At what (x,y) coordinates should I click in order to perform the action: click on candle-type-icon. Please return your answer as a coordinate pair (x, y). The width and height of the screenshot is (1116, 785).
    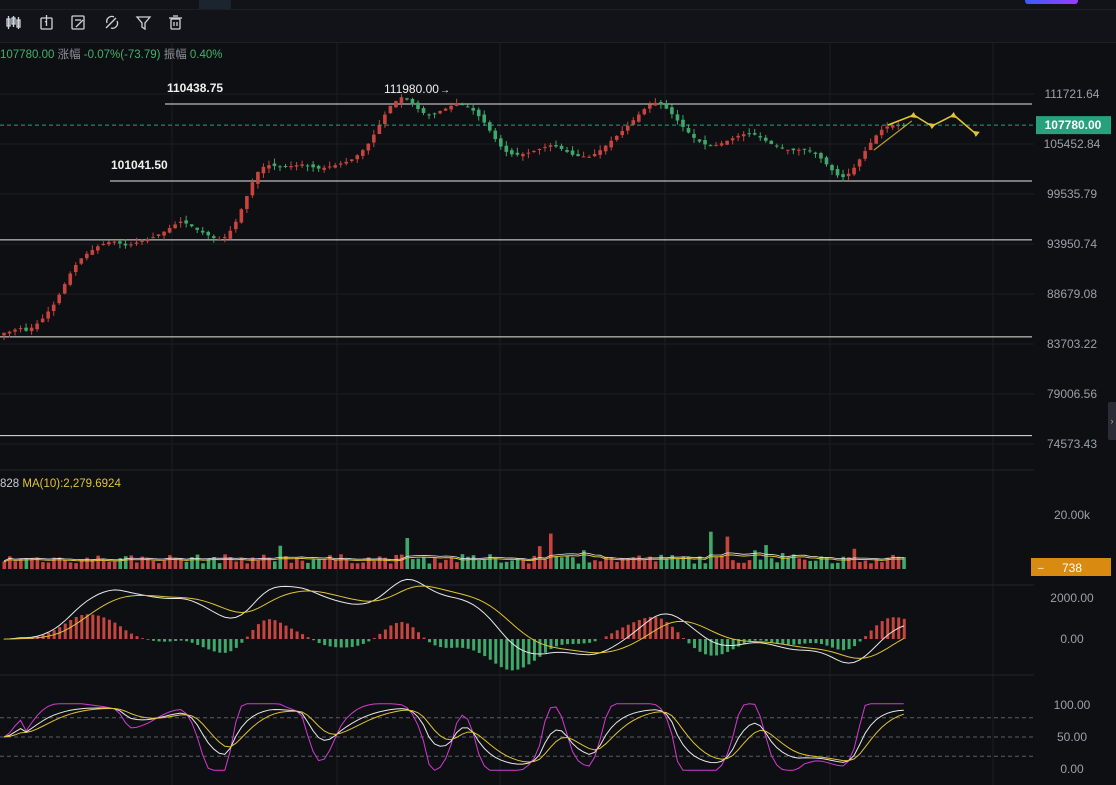
    Looking at the image, I should click on (13, 22).